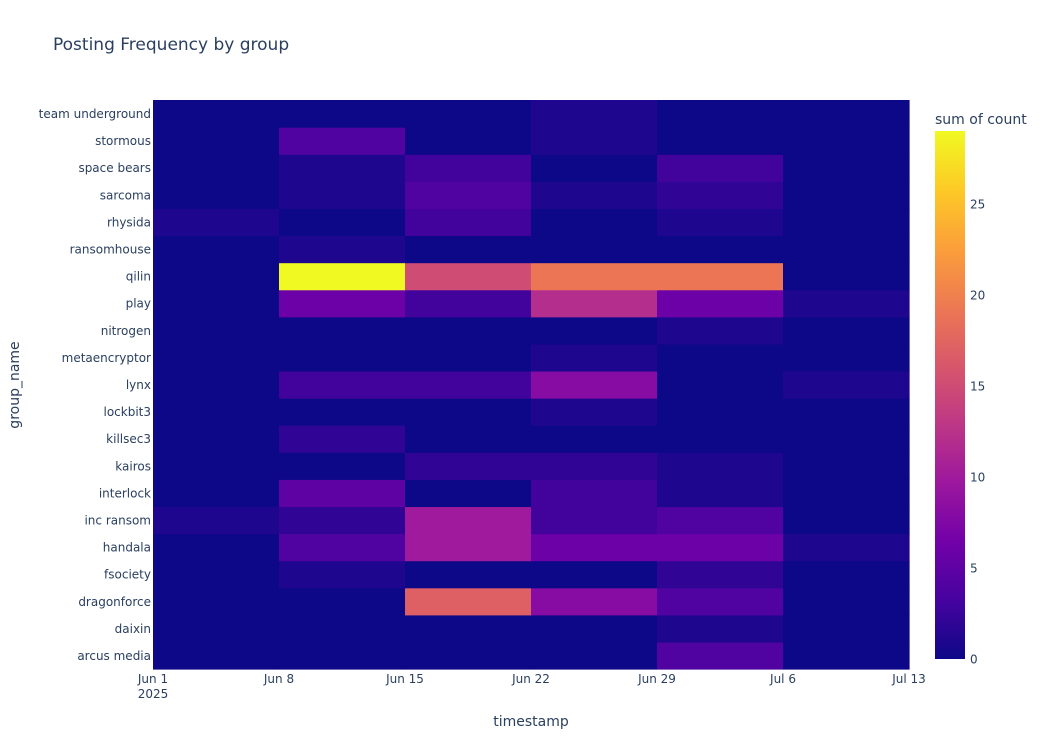  Describe the element at coordinates (114, 656) in the screenshot. I see `y-tick-label: arcus media` at that location.